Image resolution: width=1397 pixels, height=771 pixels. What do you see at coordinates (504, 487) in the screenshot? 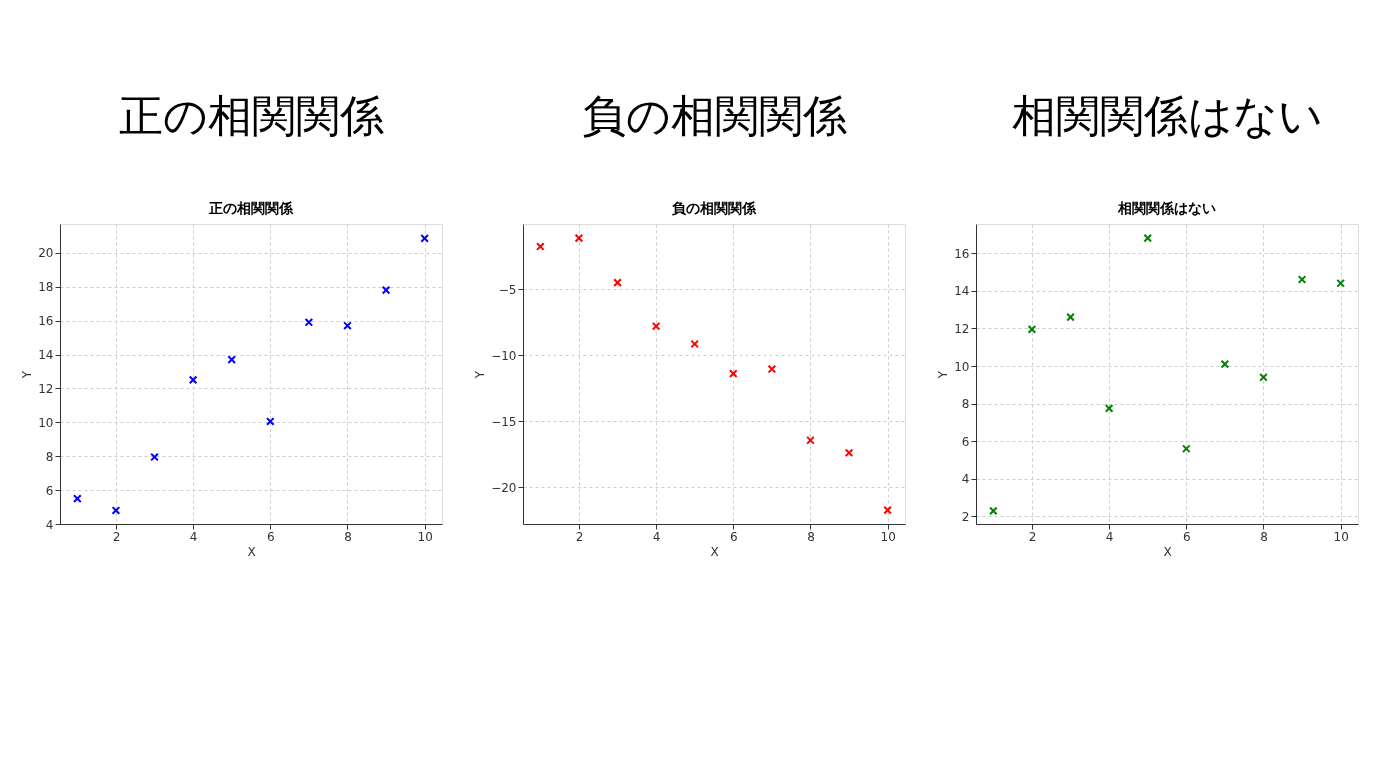
I see `y-tick-label: −20` at bounding box center [504, 487].